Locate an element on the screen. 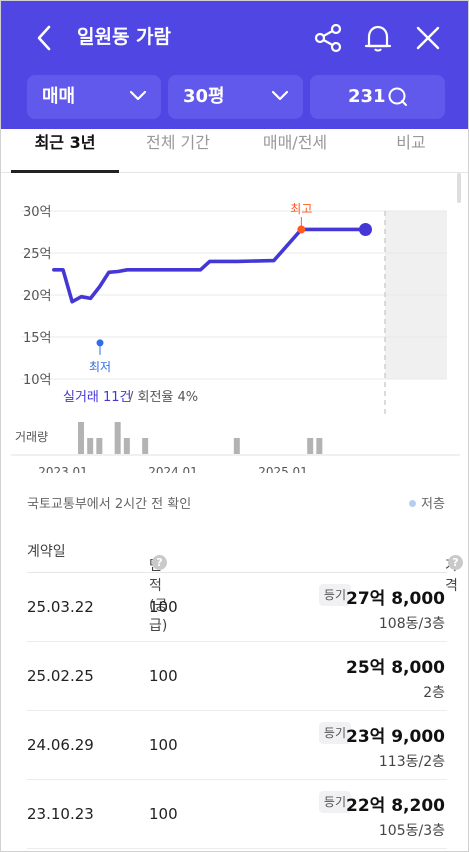  y-tick-label: 20억 is located at coordinates (37, 296).